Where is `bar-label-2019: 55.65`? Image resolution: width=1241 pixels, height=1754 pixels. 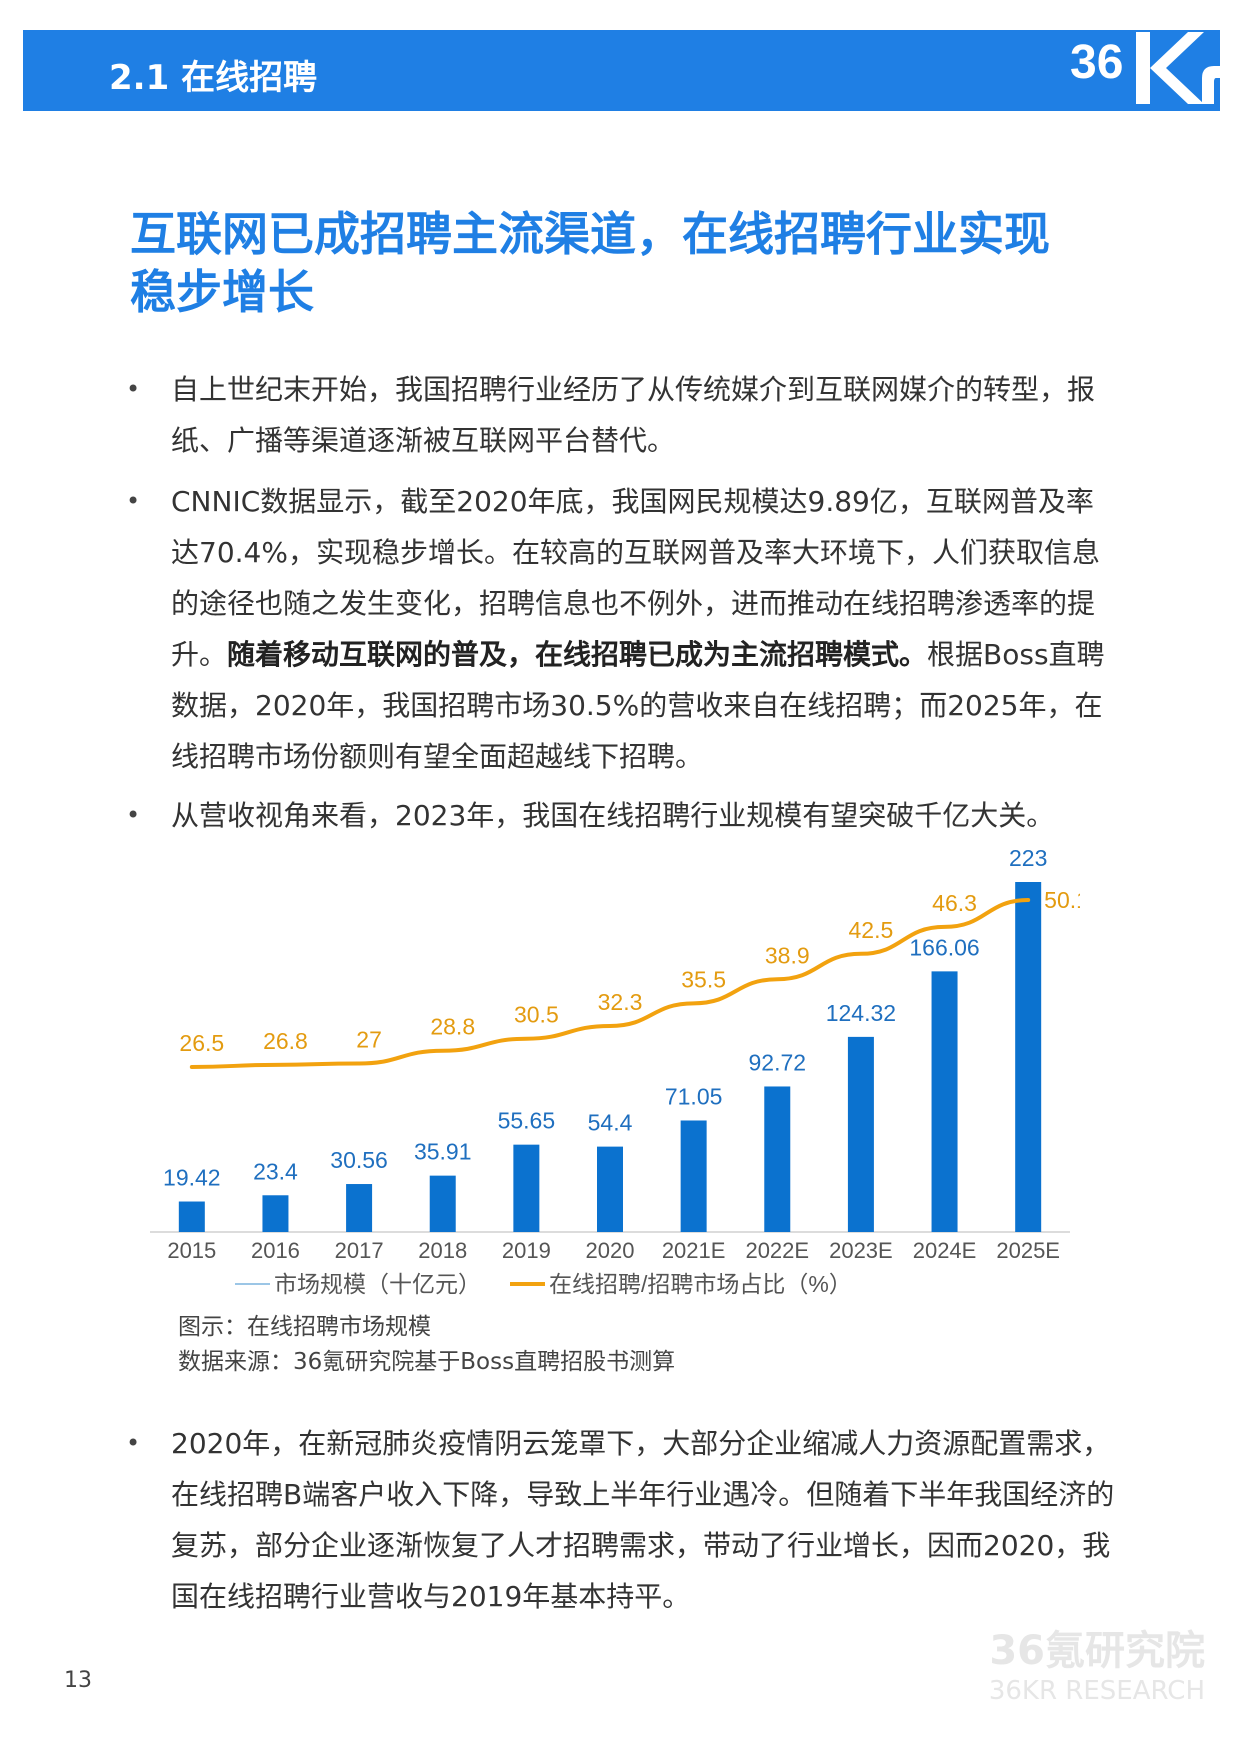
bar-label-2019: 55.65 is located at coordinates (527, 1121).